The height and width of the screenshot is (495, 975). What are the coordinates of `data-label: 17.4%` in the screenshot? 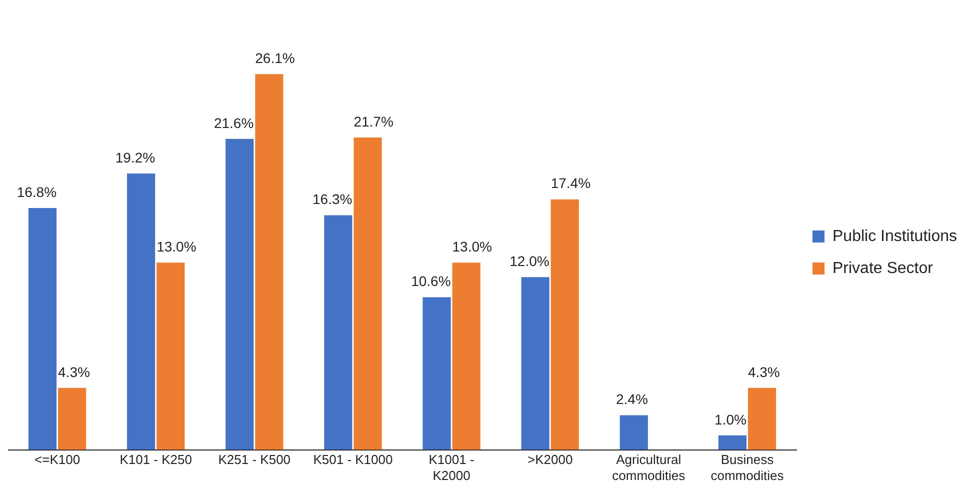 It's located at (570, 183).